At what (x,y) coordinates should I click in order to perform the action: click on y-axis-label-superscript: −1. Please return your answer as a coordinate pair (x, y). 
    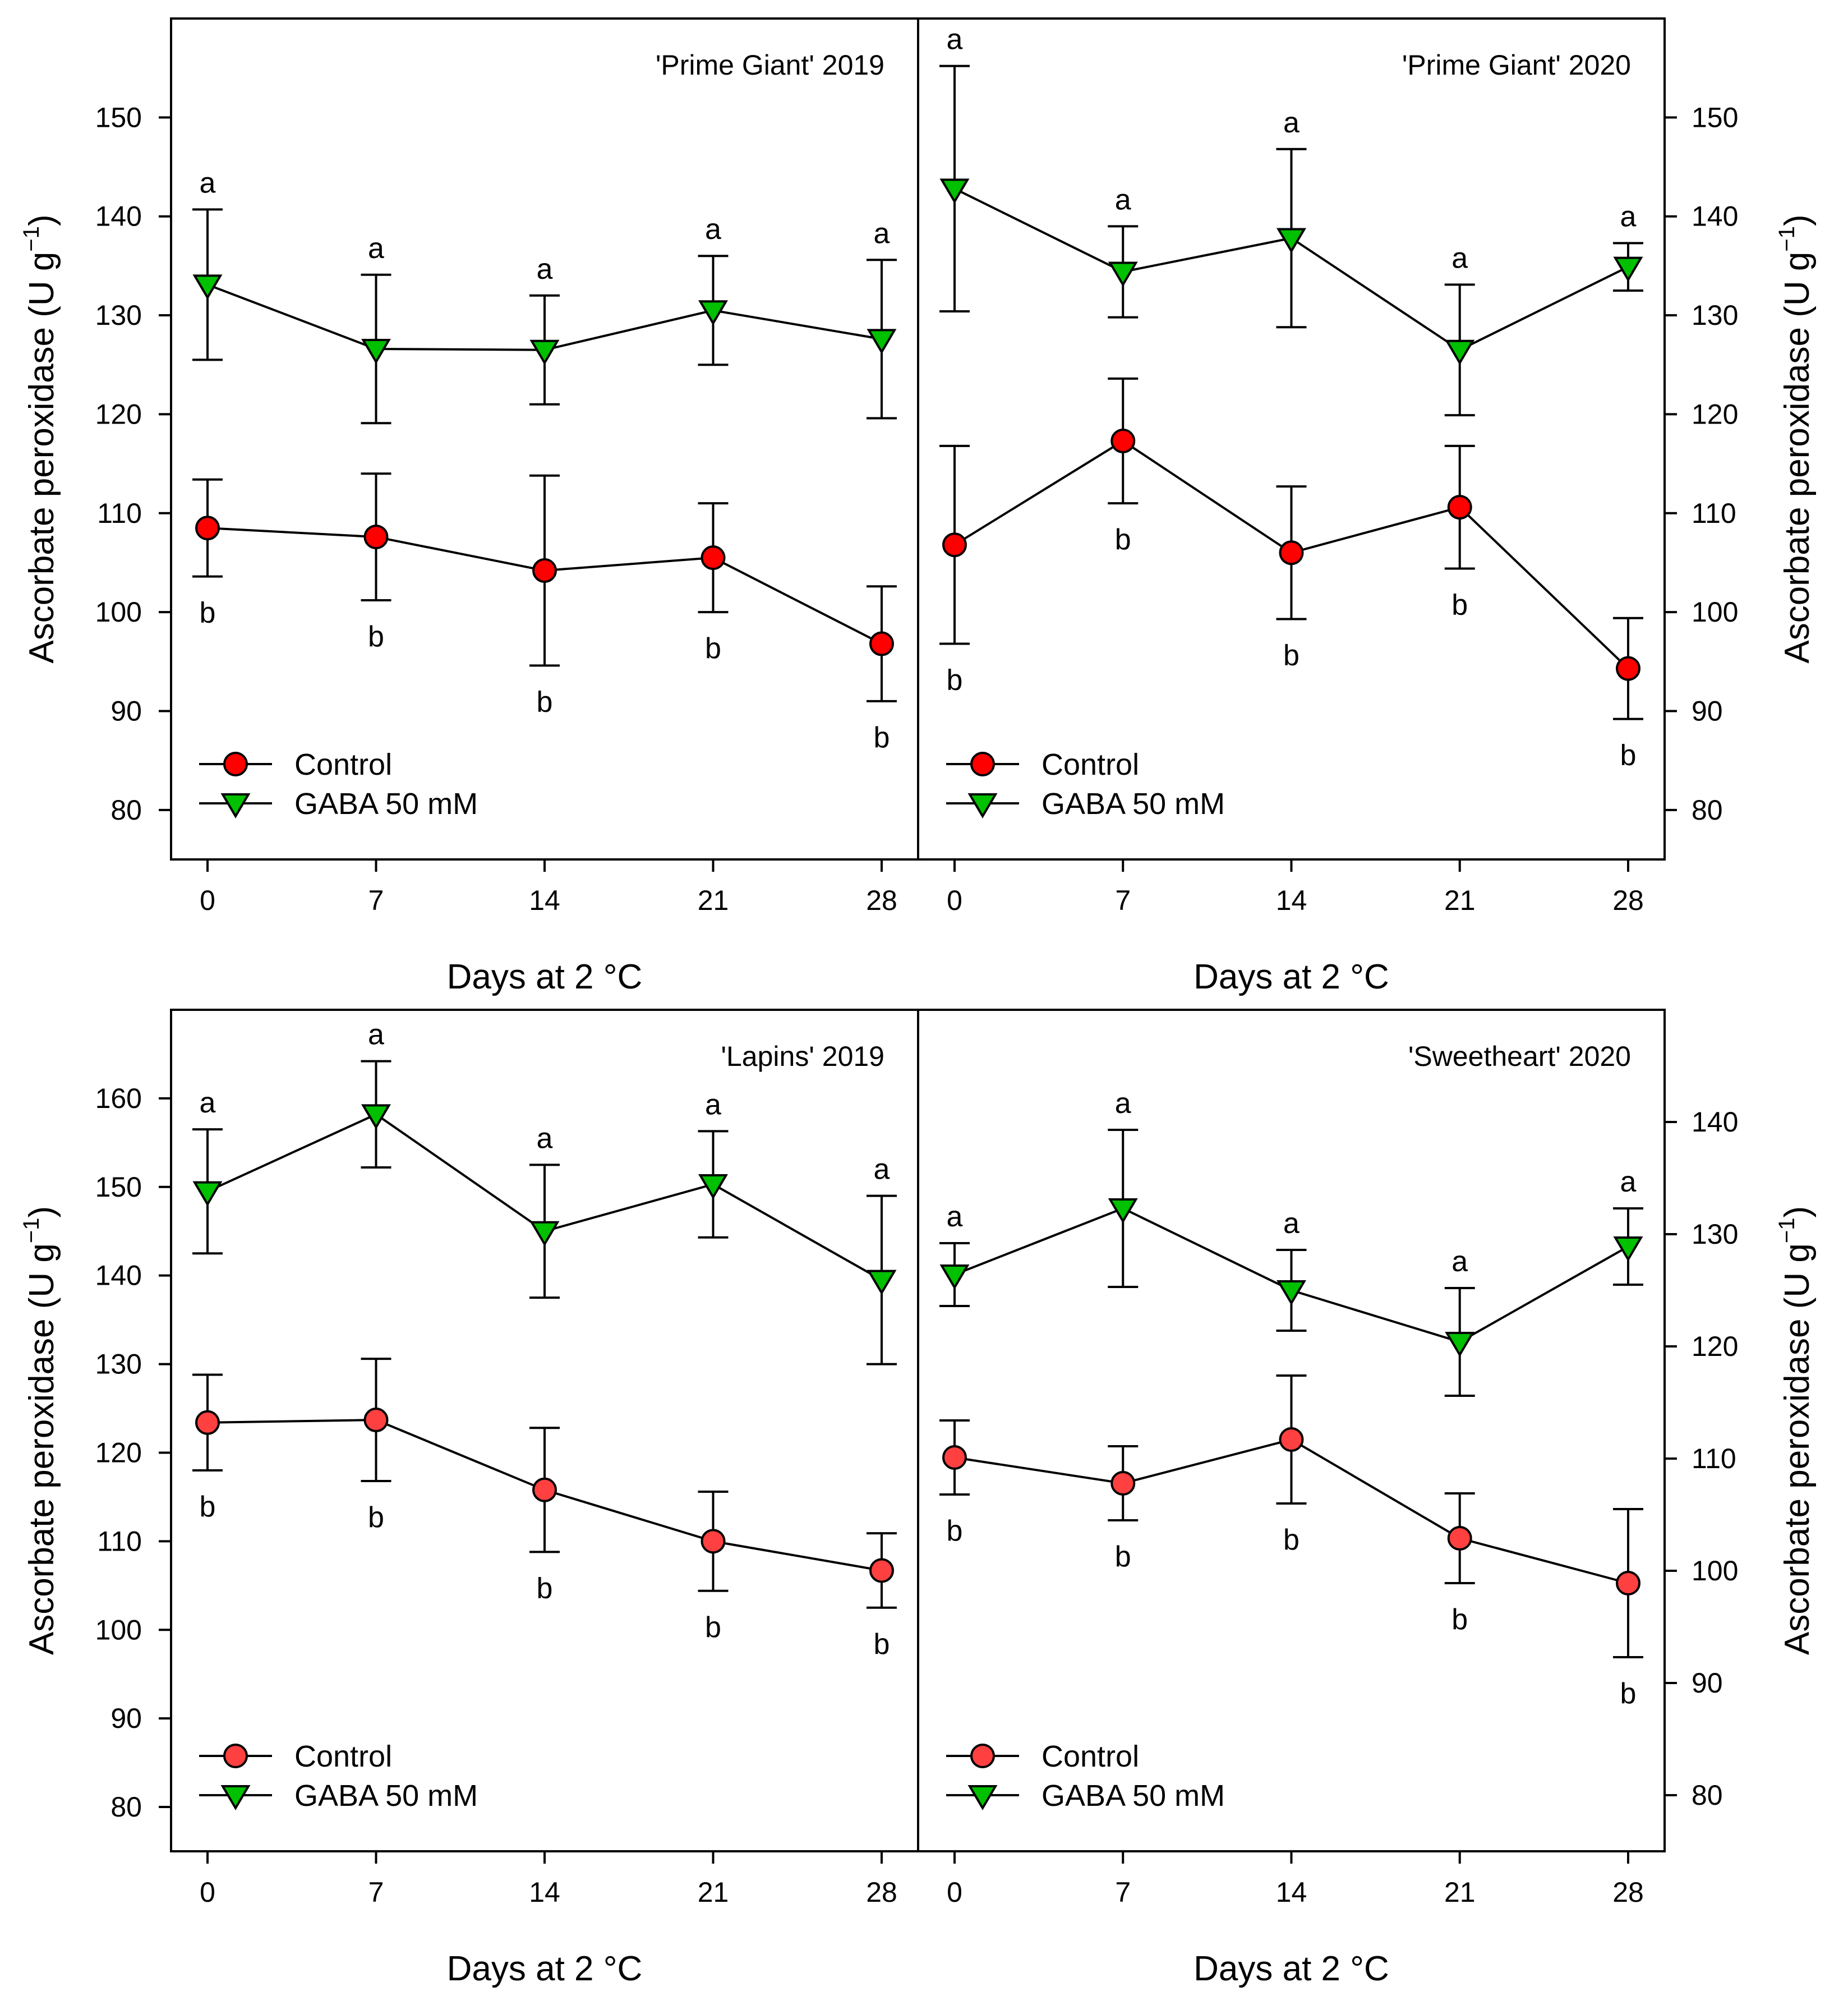
    Looking at the image, I should click on (31, 239).